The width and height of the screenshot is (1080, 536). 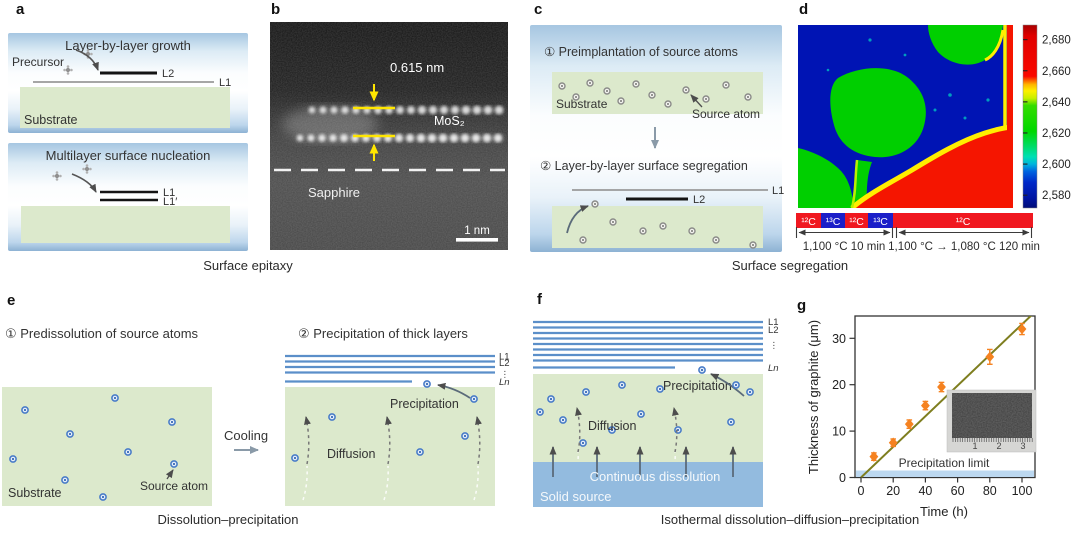 What do you see at coordinates (392, 458) in the screenshot?
I see `diffusion-arrows` at bounding box center [392, 458].